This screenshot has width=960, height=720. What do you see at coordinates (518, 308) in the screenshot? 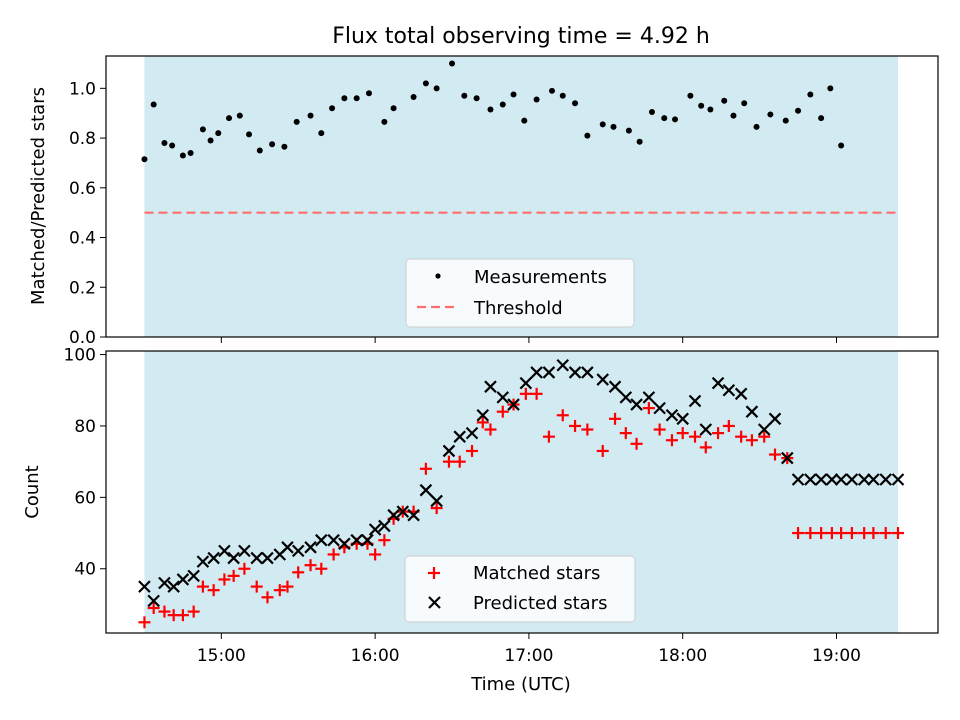
I see `legend-threshold-label: Threshold` at bounding box center [518, 308].